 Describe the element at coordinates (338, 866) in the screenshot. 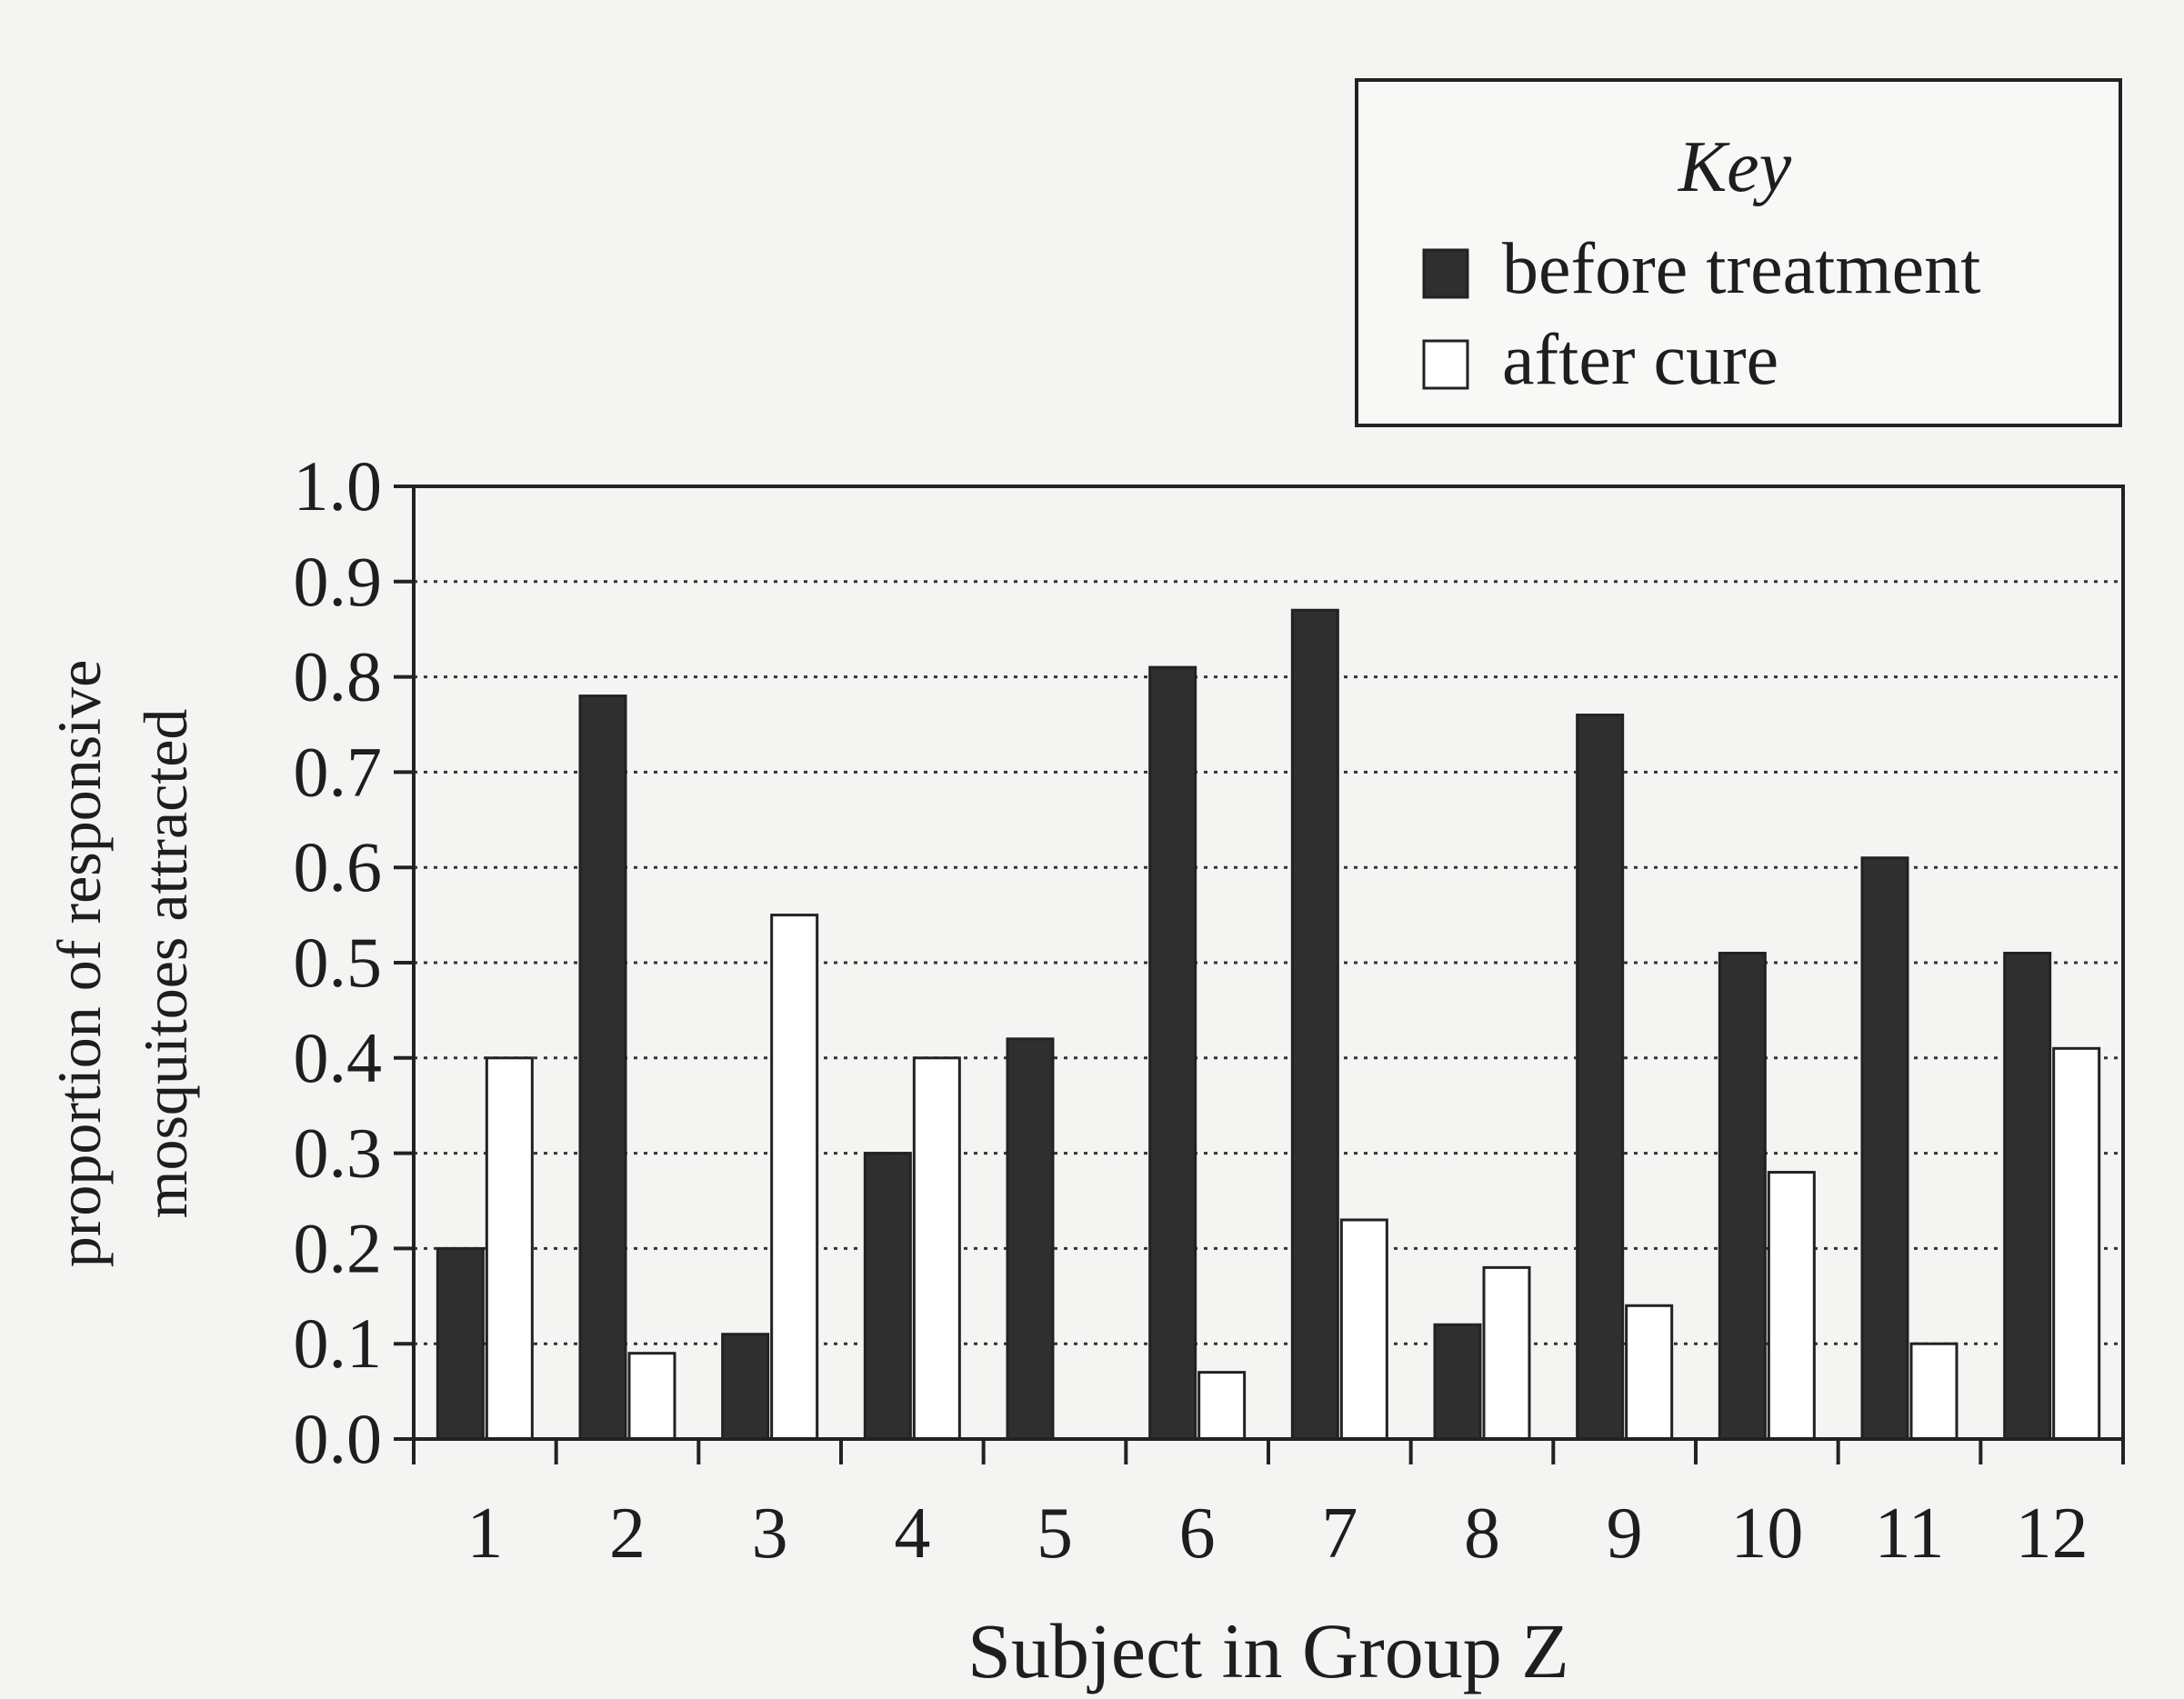

I see `y-tick-label: 0.6` at that location.